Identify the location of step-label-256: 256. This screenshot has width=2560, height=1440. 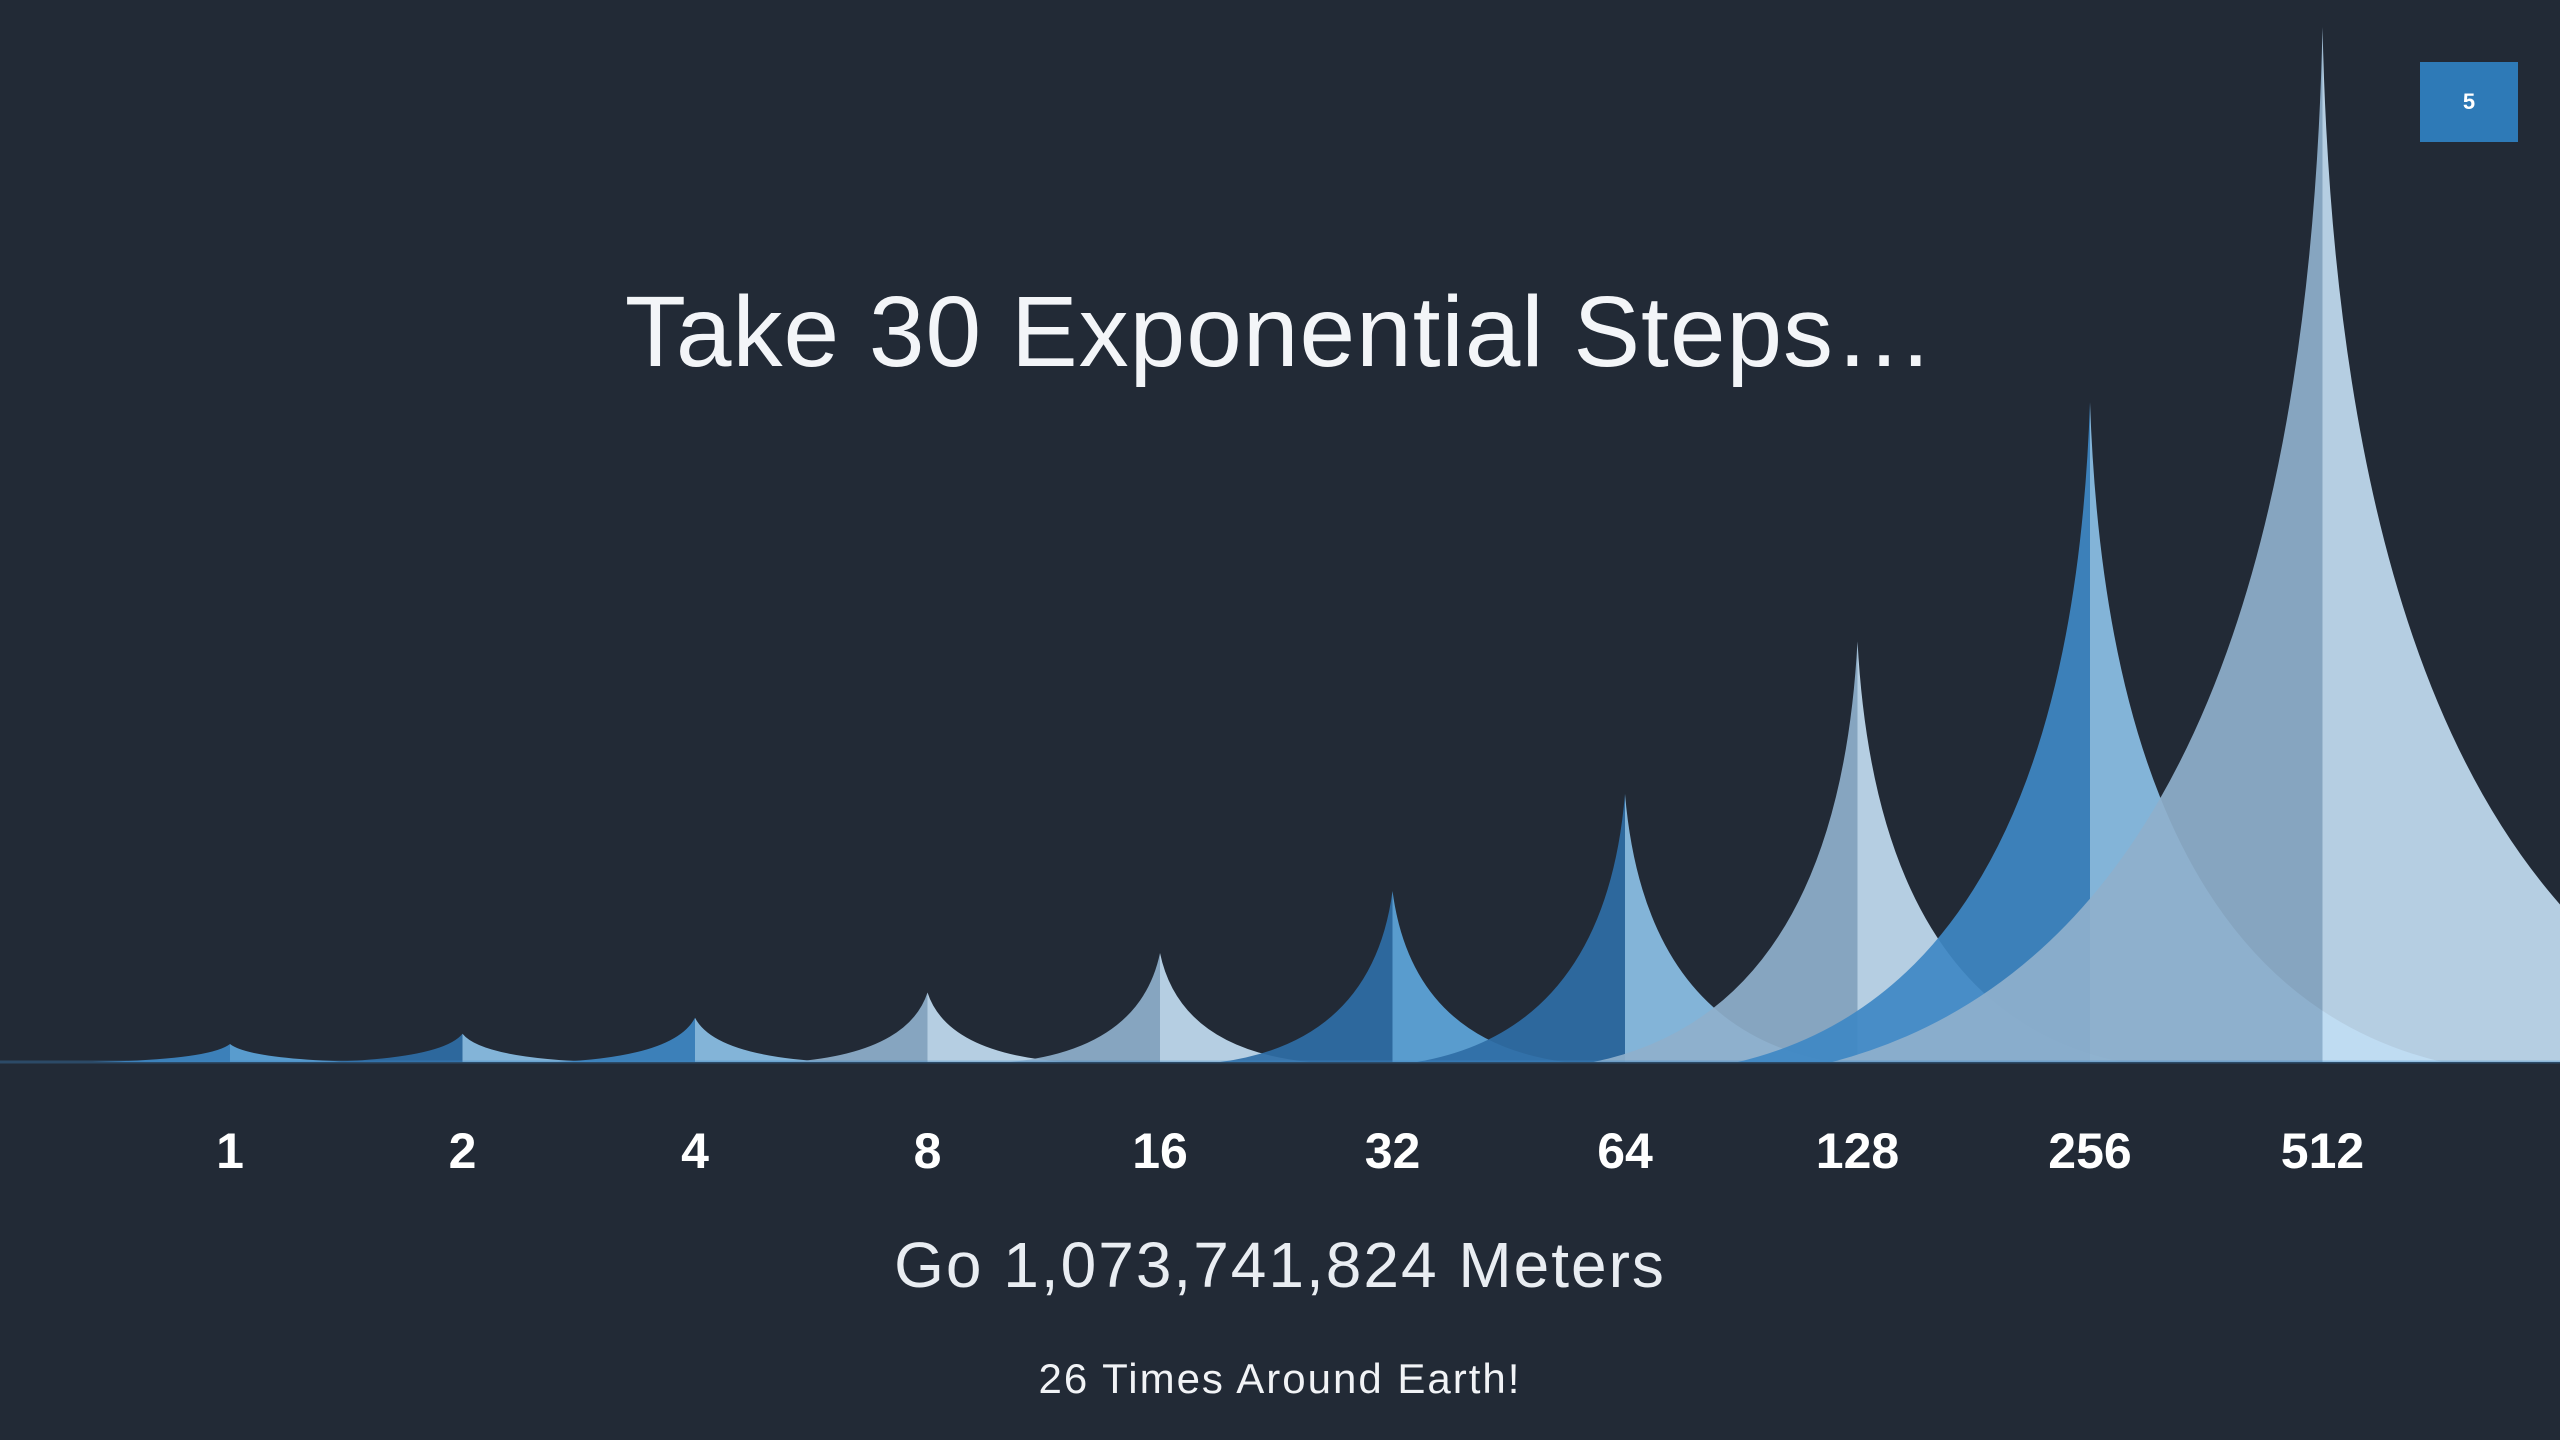
(2090, 1151).